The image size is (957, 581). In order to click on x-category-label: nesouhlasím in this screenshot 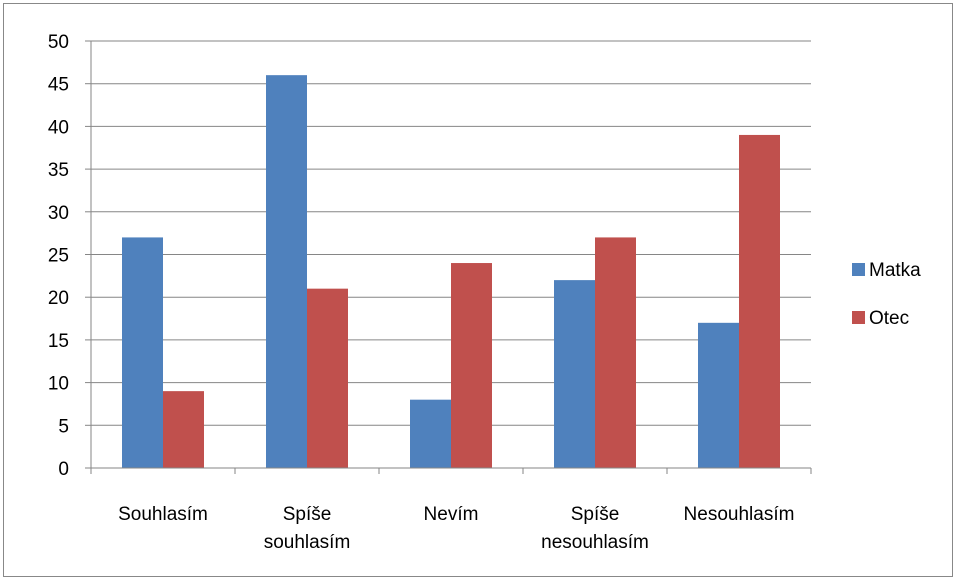, I will do `click(595, 542)`.